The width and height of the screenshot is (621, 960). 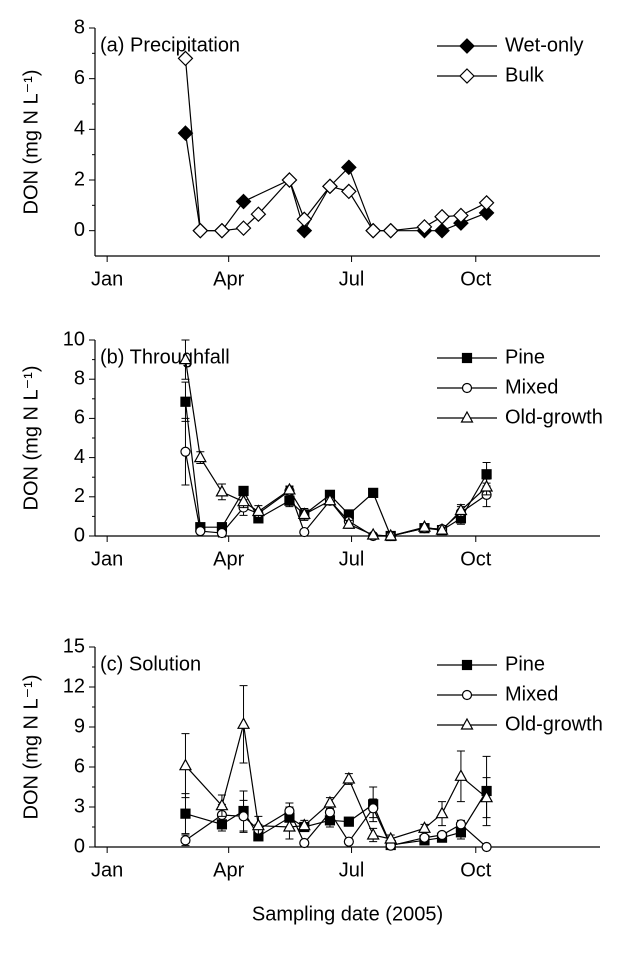 What do you see at coordinates (79, 726) in the screenshot?
I see `y-tick-label: 9` at bounding box center [79, 726].